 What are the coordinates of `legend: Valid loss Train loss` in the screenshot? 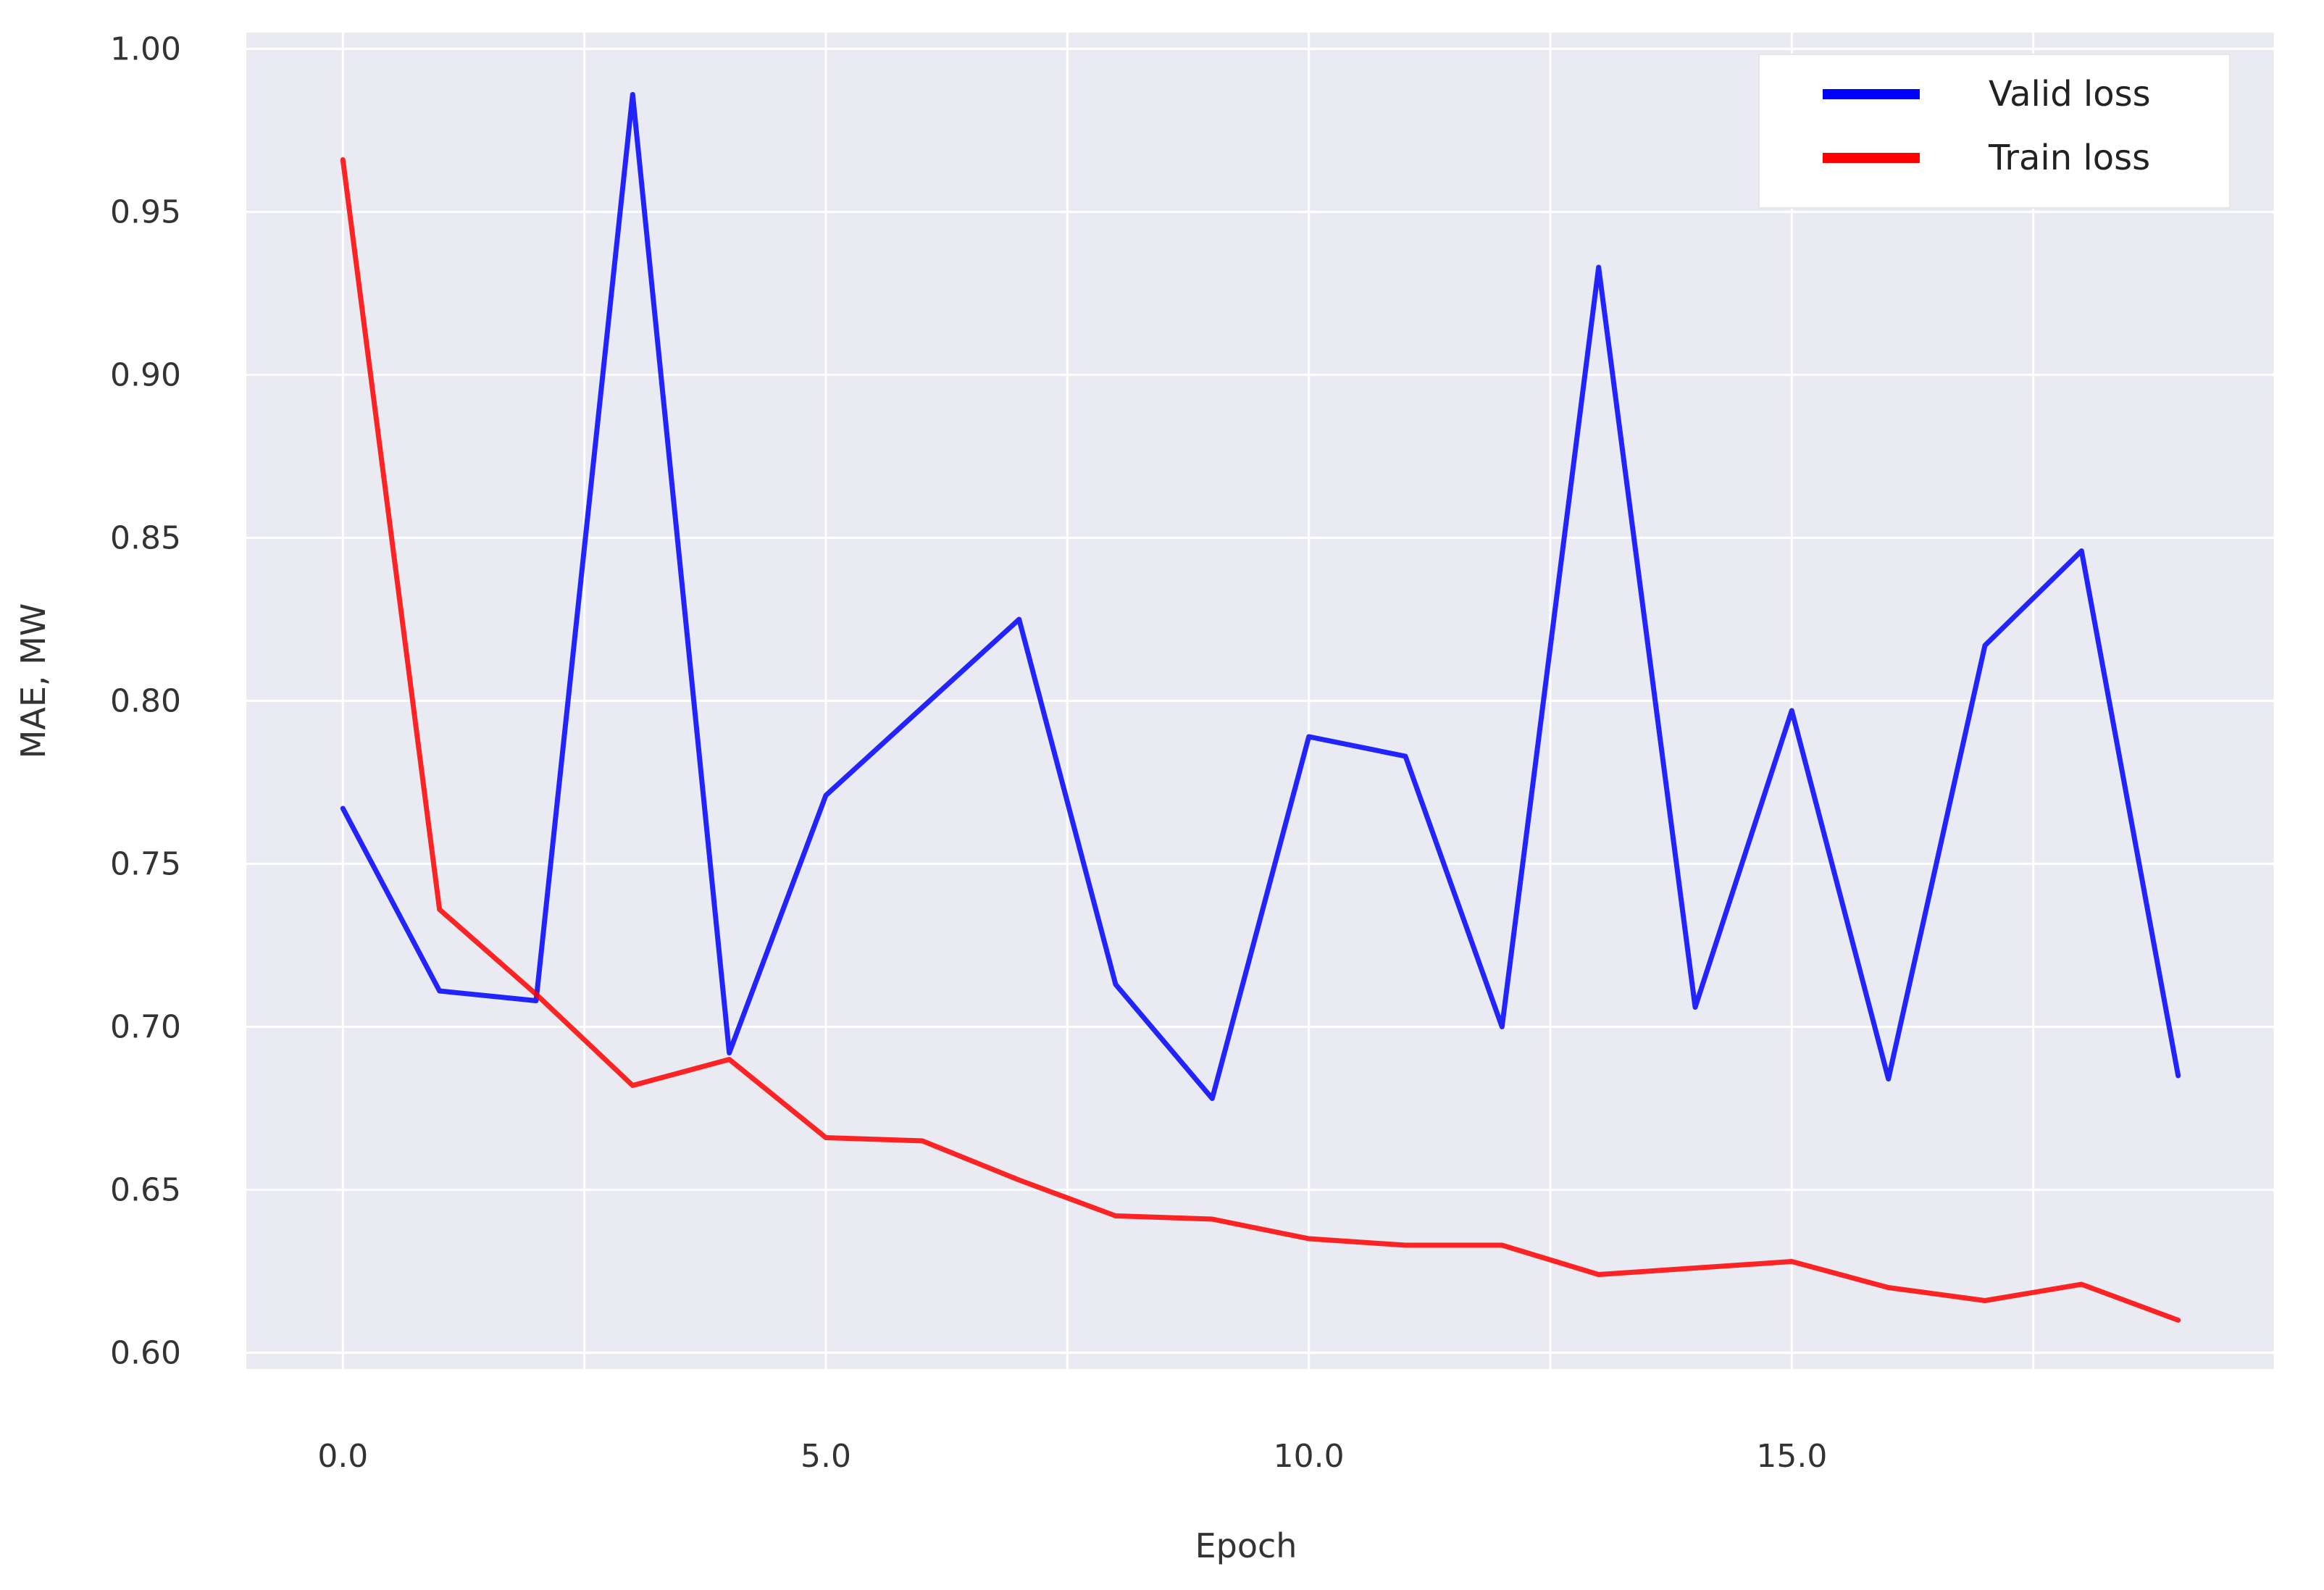 It's located at (1995, 131).